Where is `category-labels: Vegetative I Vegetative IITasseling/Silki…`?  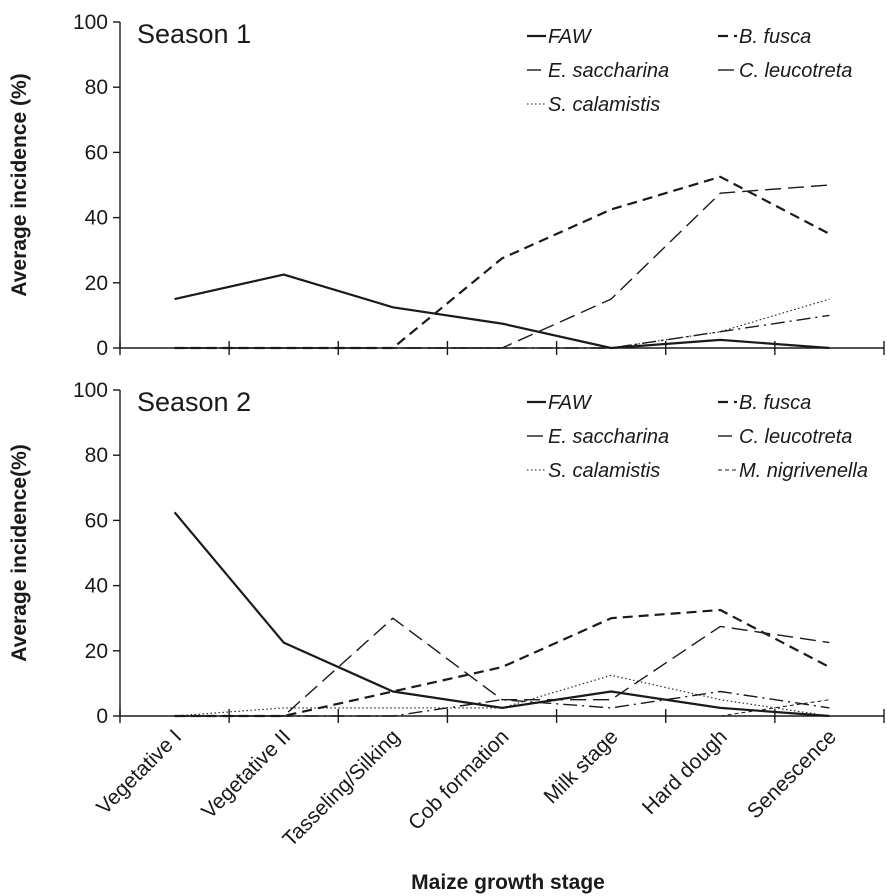 category-labels: Vegetative I Vegetative IITasseling/Silki… is located at coordinates (466, 788).